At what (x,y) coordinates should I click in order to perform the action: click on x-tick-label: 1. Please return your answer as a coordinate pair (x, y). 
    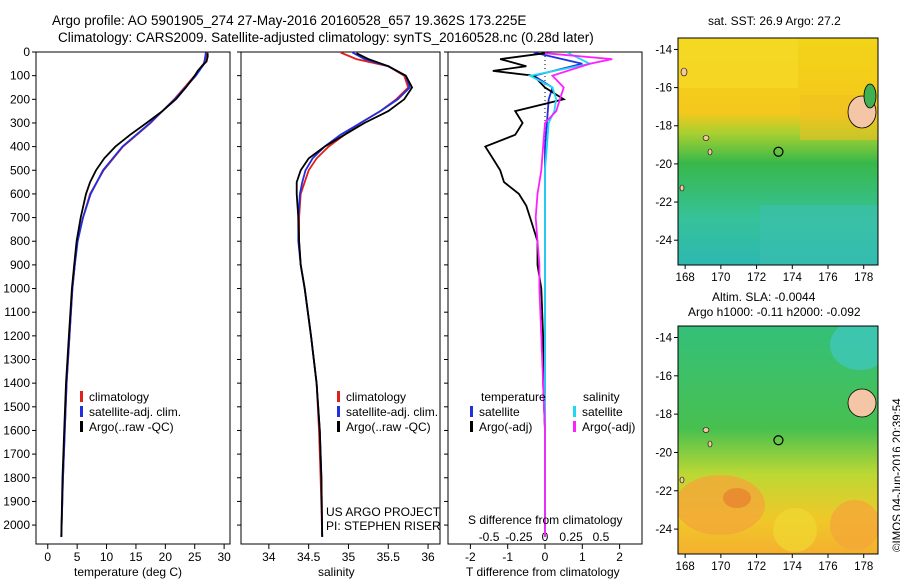
    Looking at the image, I should click on (582, 557).